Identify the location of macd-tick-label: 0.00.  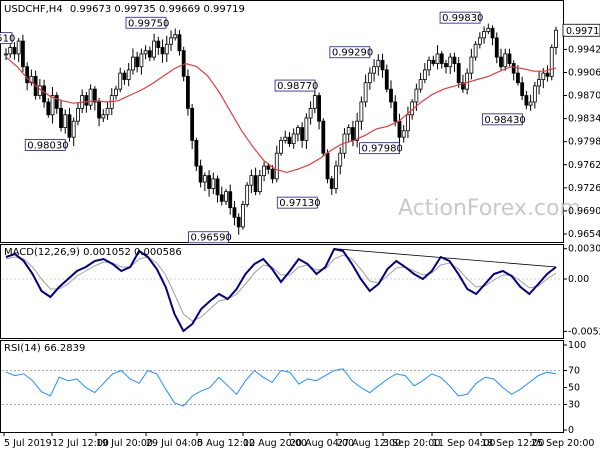
(578, 279).